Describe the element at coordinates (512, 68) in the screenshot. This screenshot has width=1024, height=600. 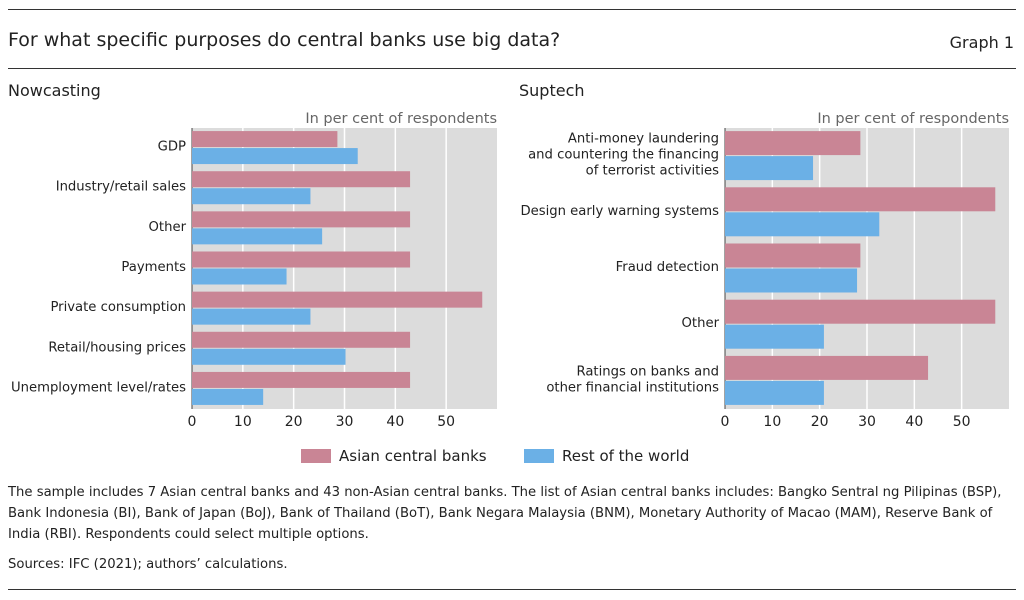
I see `title-rule` at that location.